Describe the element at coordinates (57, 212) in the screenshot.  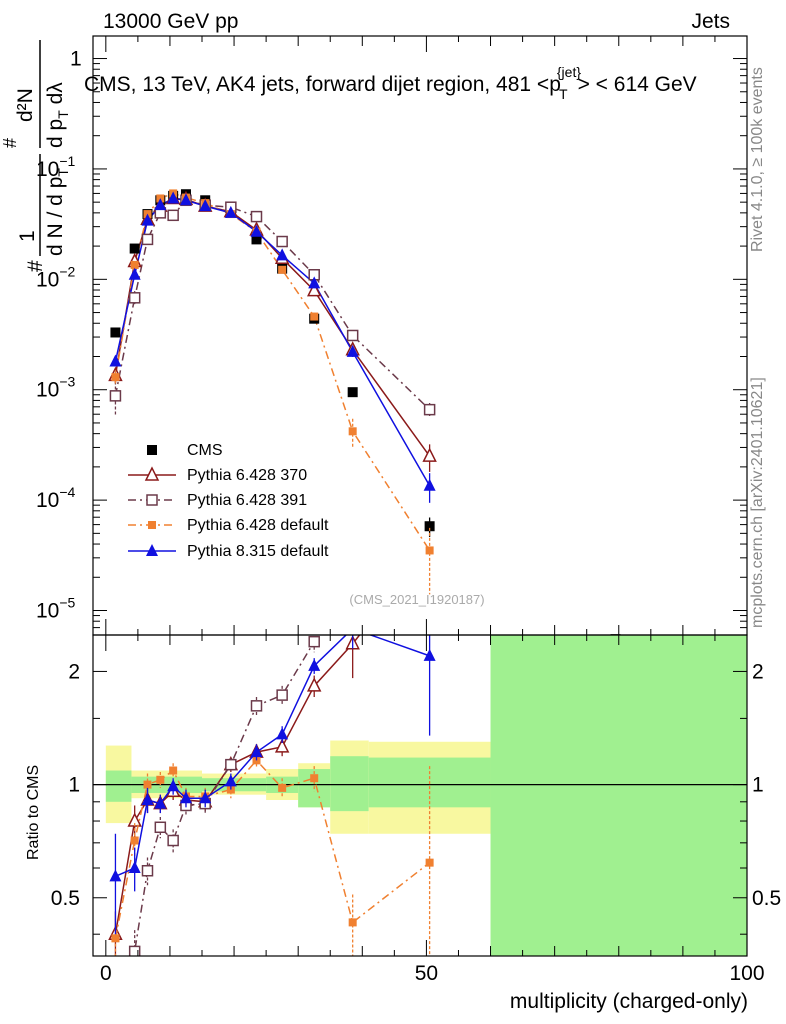
I see `ylabel-den: d N / d pT` at that location.